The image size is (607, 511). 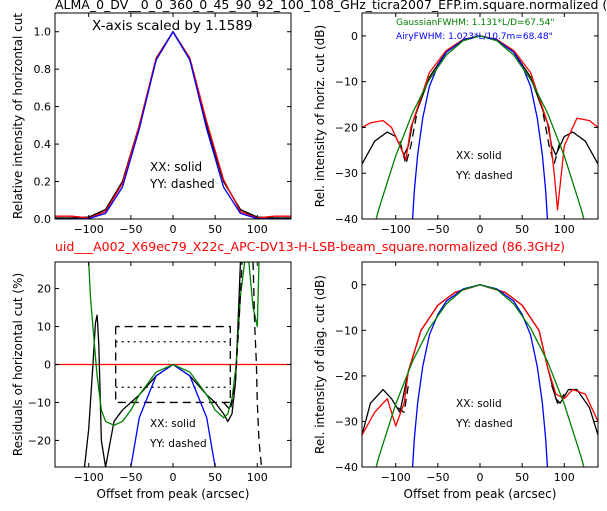 I want to click on y-tick-label: 0.6, so click(x=43, y=107).